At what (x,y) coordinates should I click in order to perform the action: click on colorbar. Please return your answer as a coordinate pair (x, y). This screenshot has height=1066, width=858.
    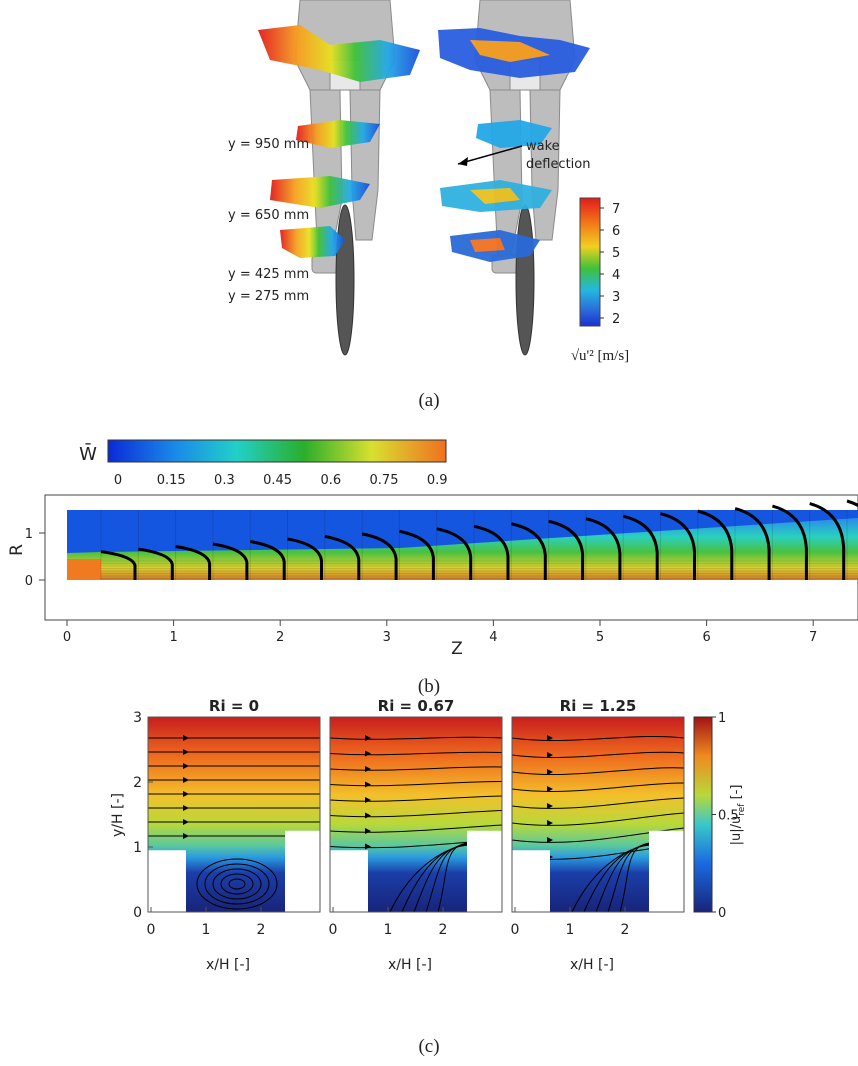
    Looking at the image, I should click on (590, 262).